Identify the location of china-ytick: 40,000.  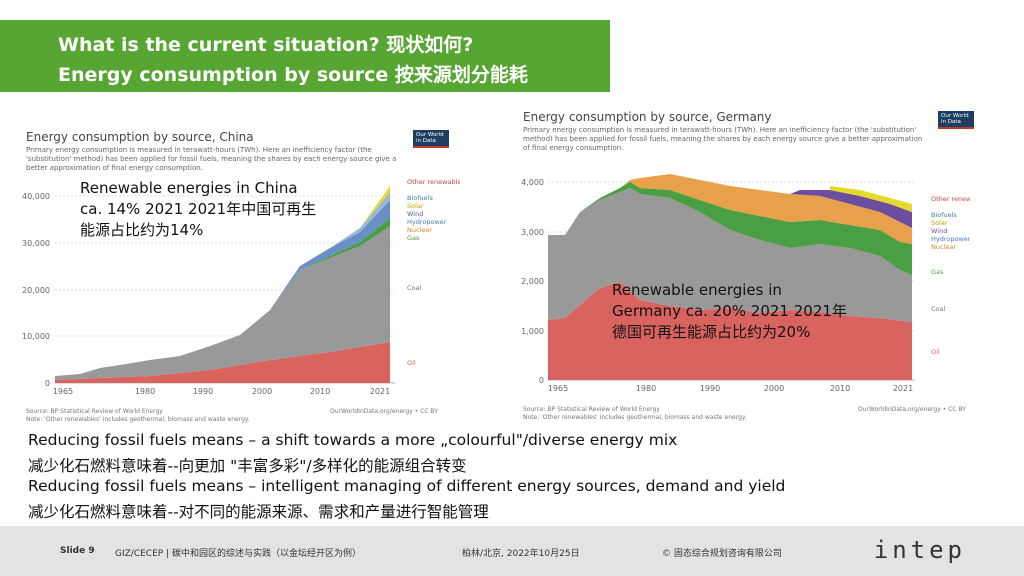
(36, 196).